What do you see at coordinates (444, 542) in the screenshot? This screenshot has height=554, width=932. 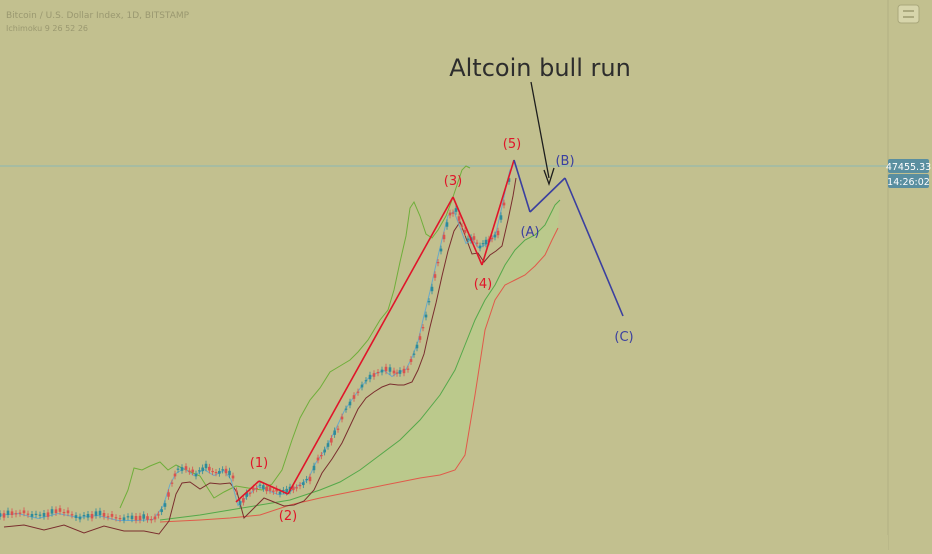 I see `time-axis` at bounding box center [444, 542].